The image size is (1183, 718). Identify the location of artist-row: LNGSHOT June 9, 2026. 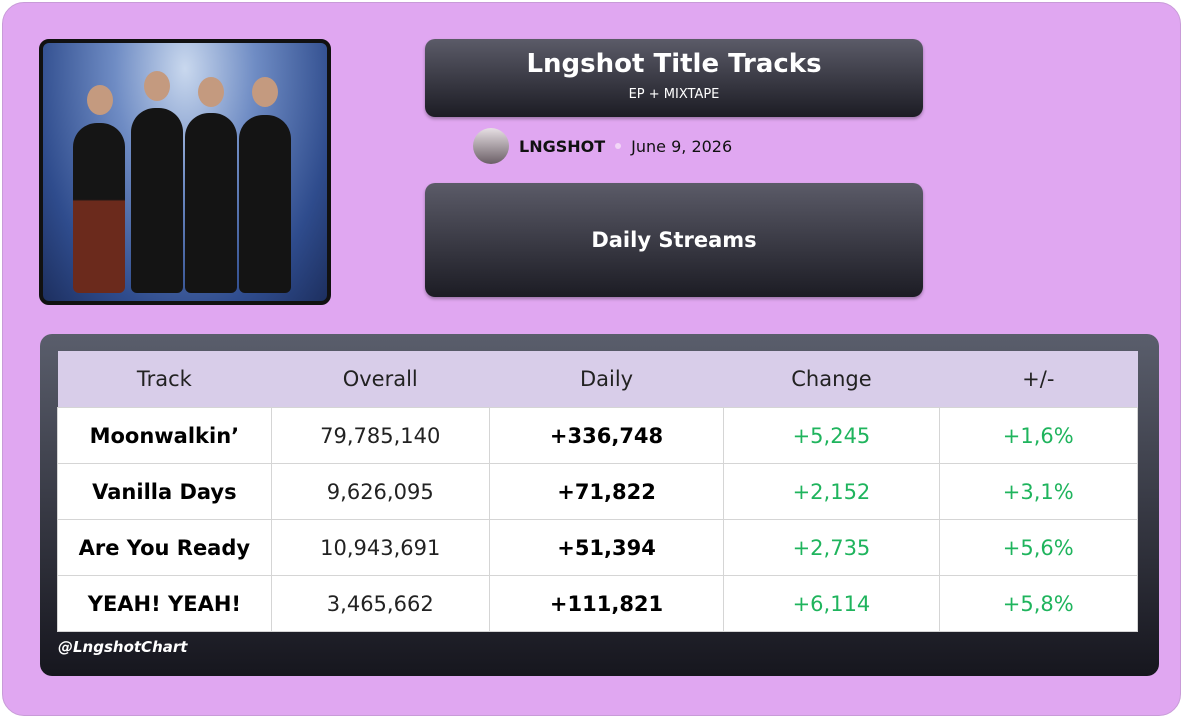
(602, 146).